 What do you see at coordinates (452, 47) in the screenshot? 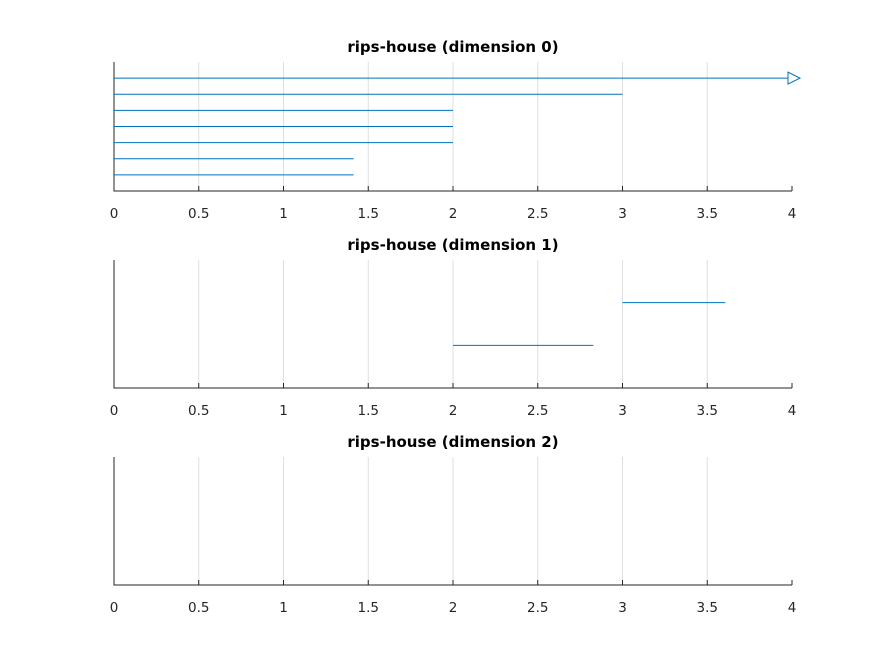
I see `panel-title: rips-house (dimension 0)` at bounding box center [452, 47].